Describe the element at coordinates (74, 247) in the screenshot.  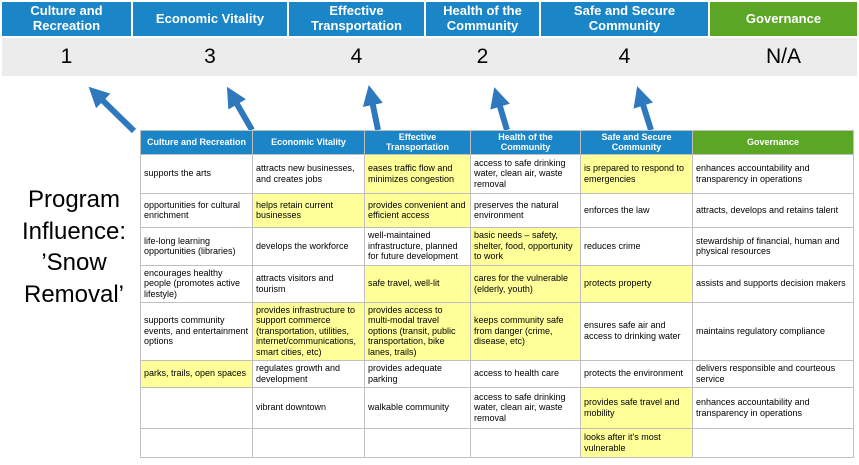
I see `program-title: Program Influence: ’Snow Removal’` at that location.